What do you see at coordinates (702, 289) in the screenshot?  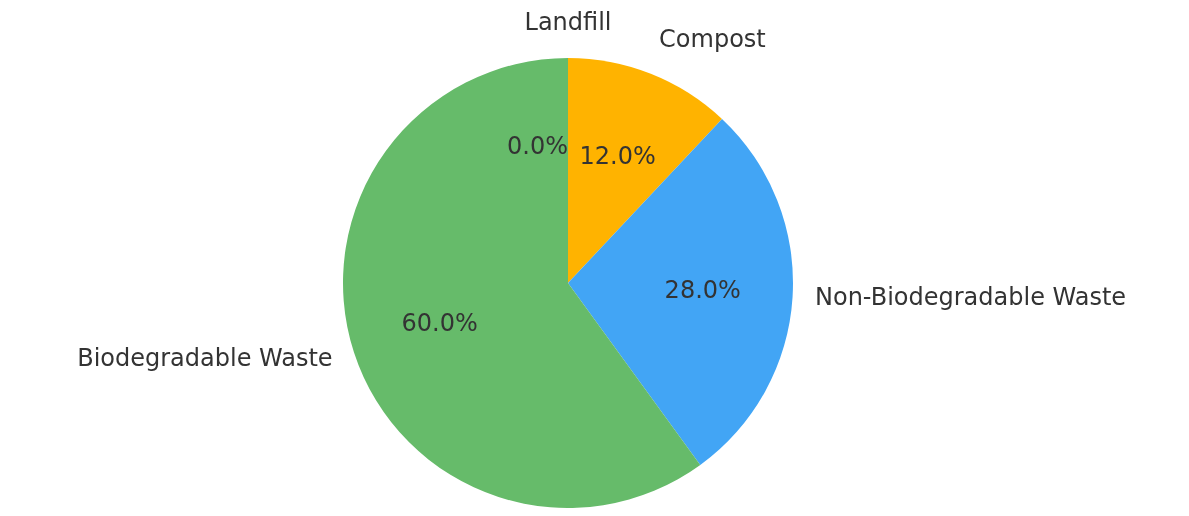 I see `data-label: 28.0%` at bounding box center [702, 289].